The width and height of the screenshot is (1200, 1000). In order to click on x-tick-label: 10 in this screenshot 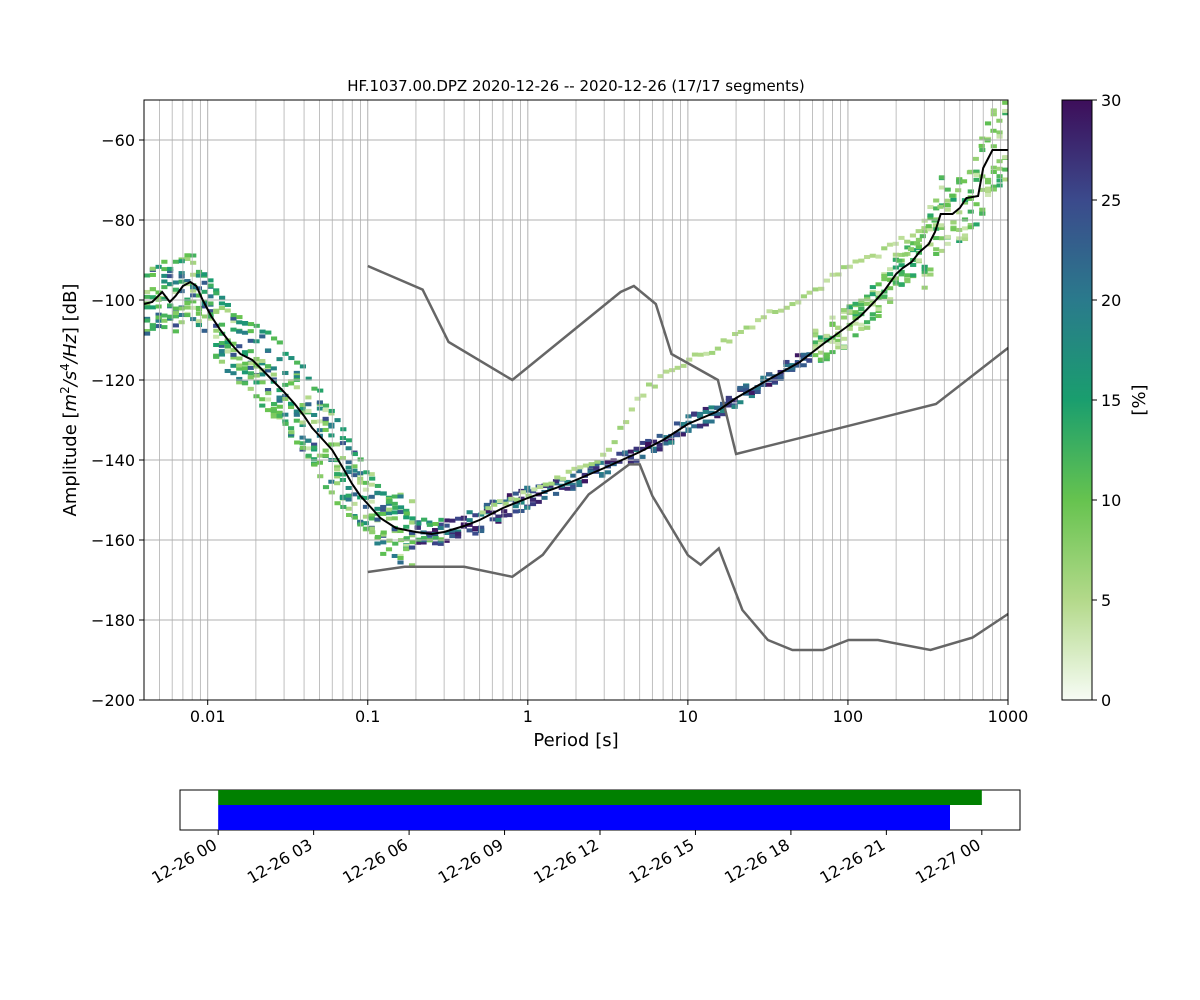, I will do `click(688, 716)`.